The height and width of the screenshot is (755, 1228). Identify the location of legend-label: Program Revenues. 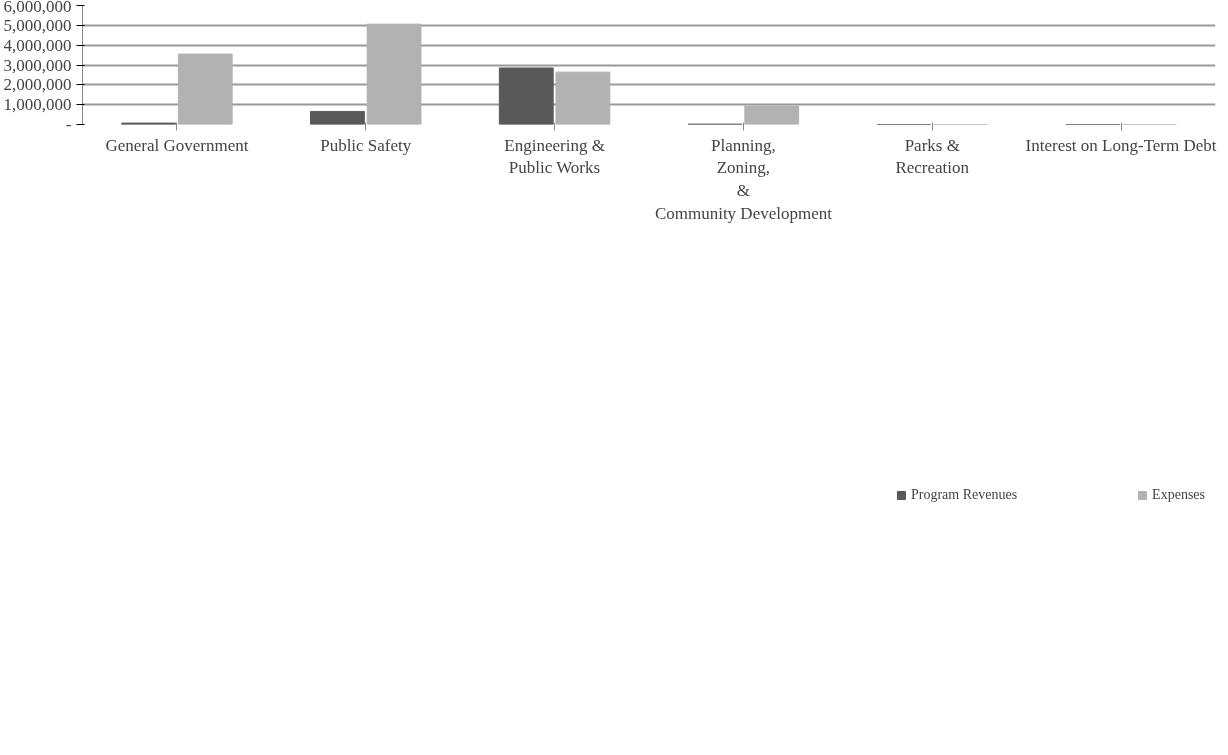
(964, 495).